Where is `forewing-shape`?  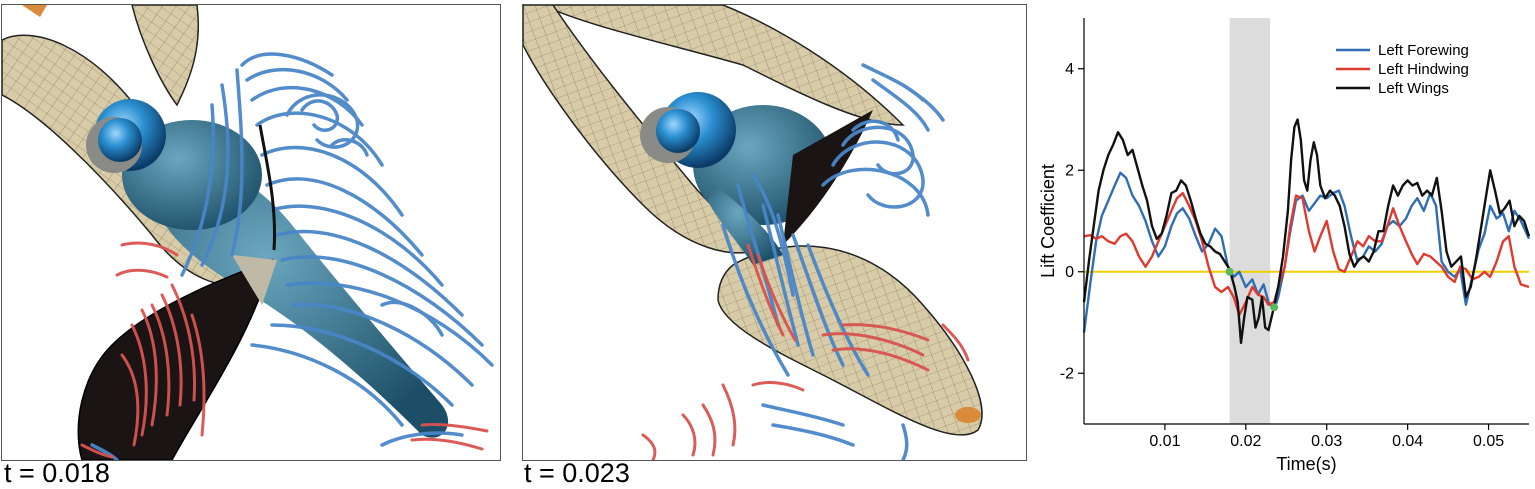
forewing-shape is located at coordinates (723, 65).